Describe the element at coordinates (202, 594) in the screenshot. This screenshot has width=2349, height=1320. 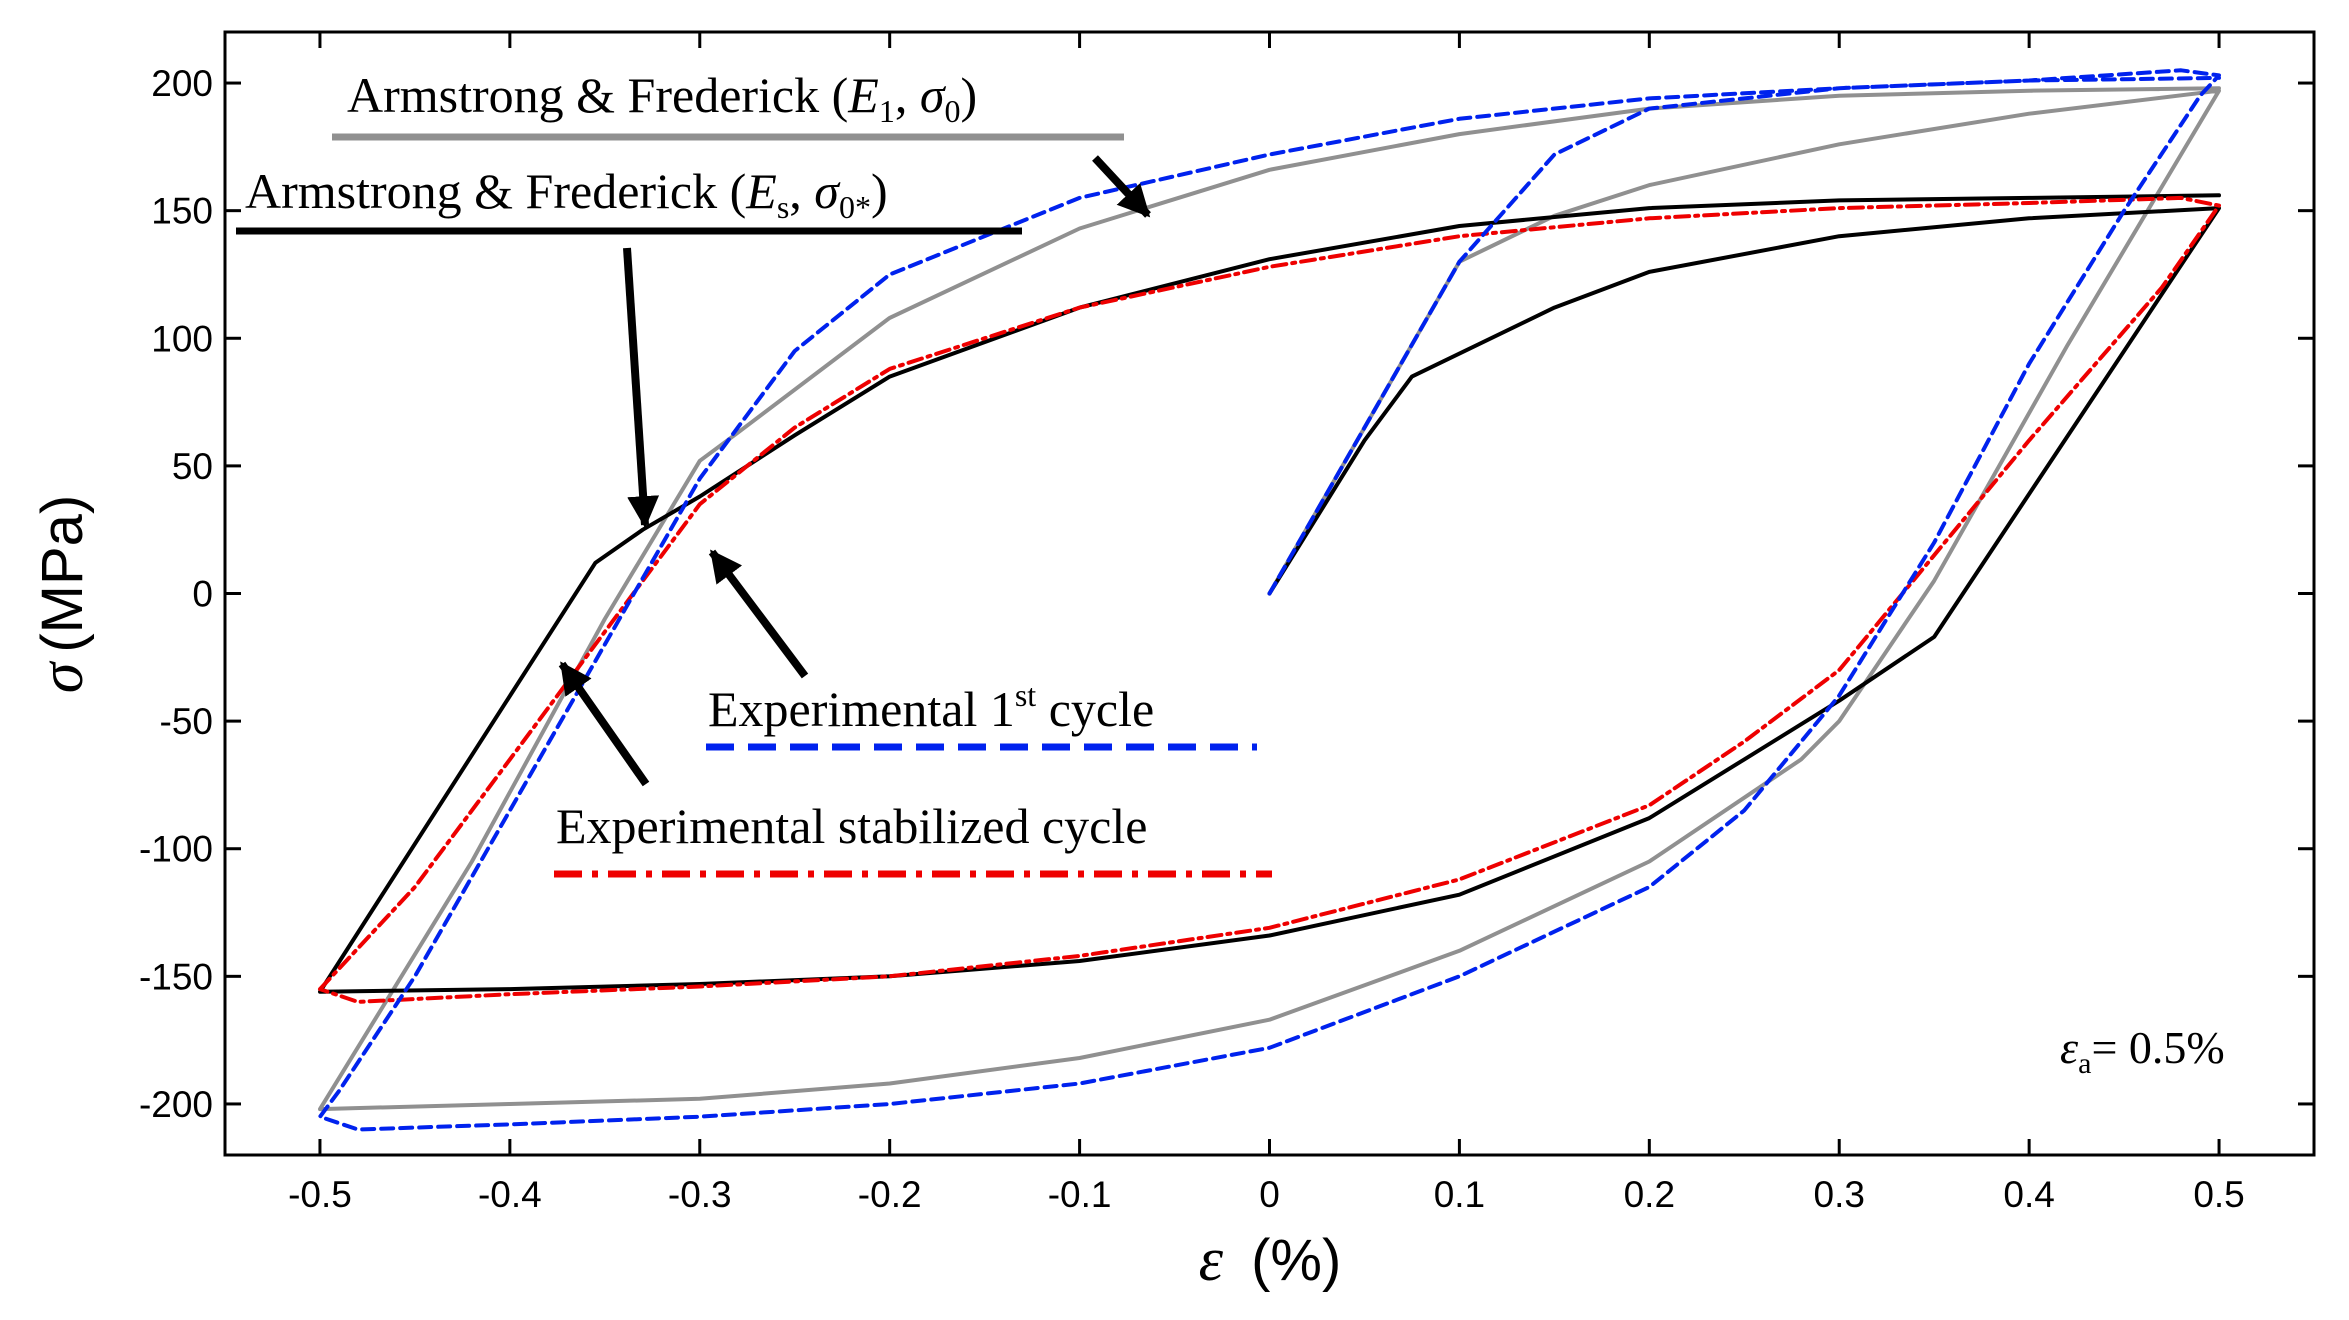
I see `y-tick-label: 0` at that location.